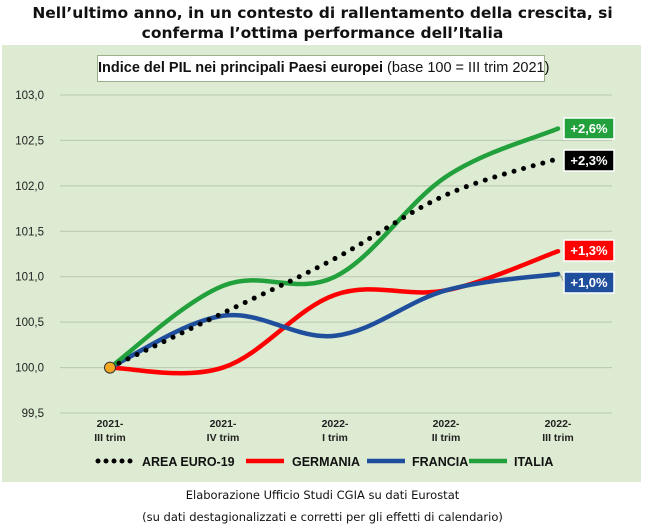 This screenshot has width=645, height=529. I want to click on y-tick-label: 101,5, so click(29, 232).